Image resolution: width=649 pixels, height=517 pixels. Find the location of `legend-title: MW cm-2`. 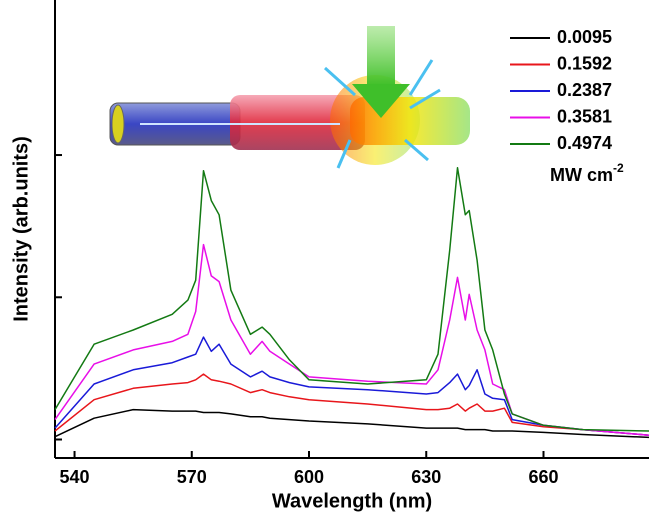

legend-title: MW cm-2 is located at coordinates (587, 173).